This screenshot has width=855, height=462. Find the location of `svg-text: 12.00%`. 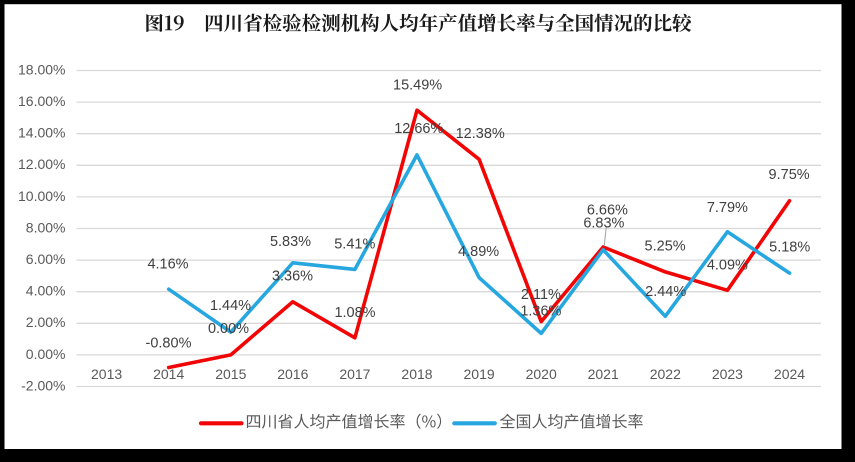

svg-text: 12.00% is located at coordinates (41, 164).